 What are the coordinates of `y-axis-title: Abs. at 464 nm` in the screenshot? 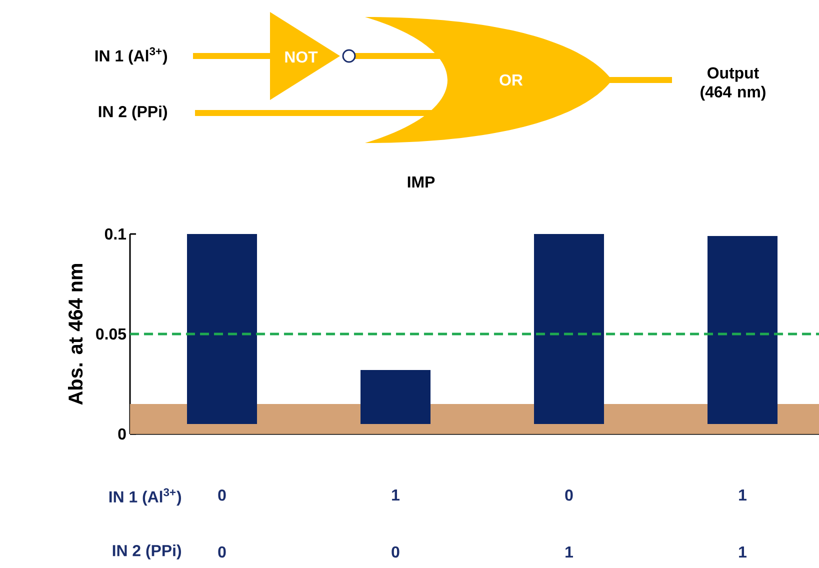 It's located at (75, 334).